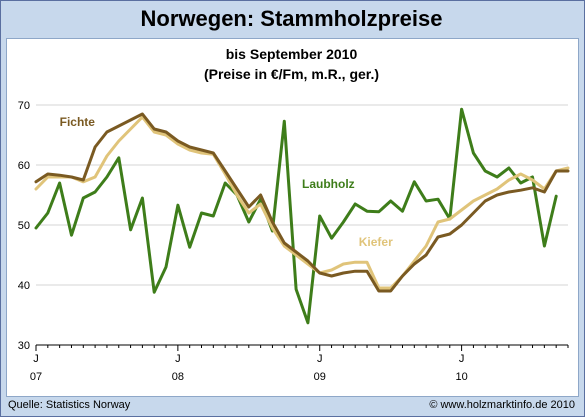  I want to click on y-tick-label: 50, so click(24, 226).